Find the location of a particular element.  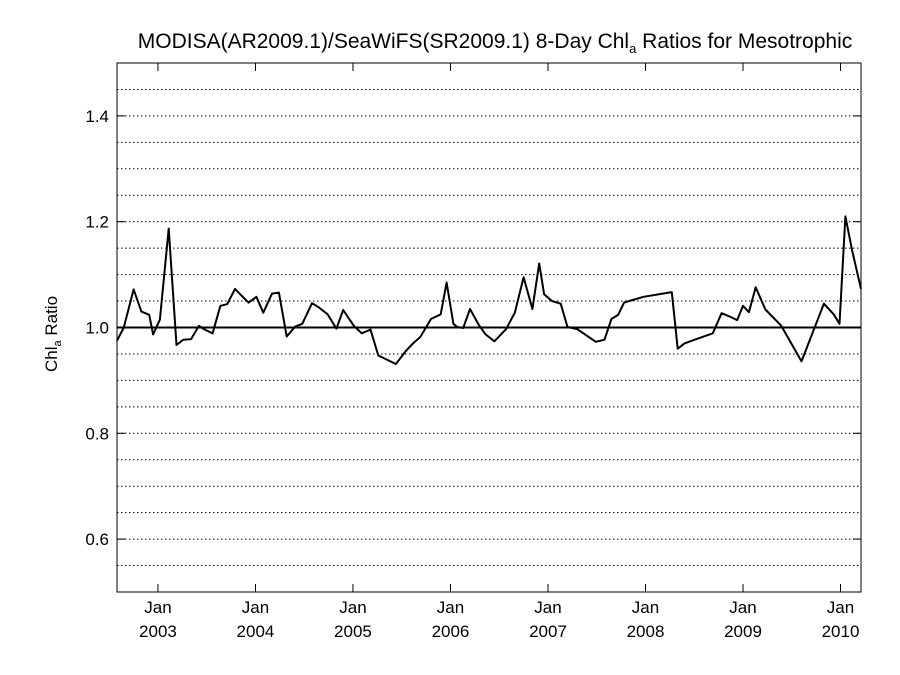

x-tick-year-label: 2005 is located at coordinates (353, 631).